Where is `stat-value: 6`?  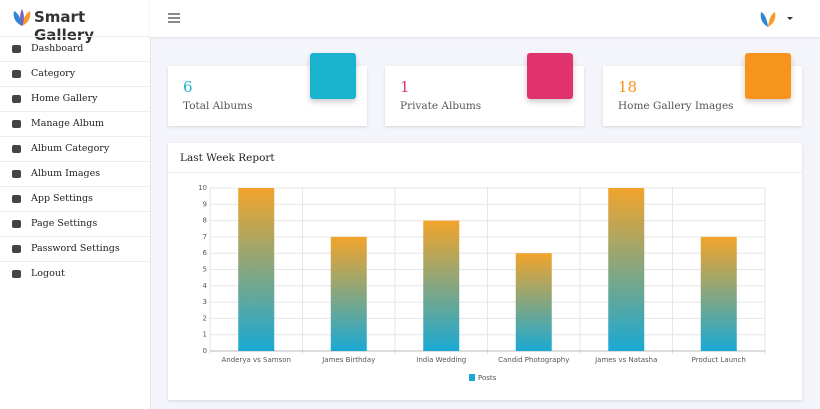
stat-value: 6 is located at coordinates (188, 87).